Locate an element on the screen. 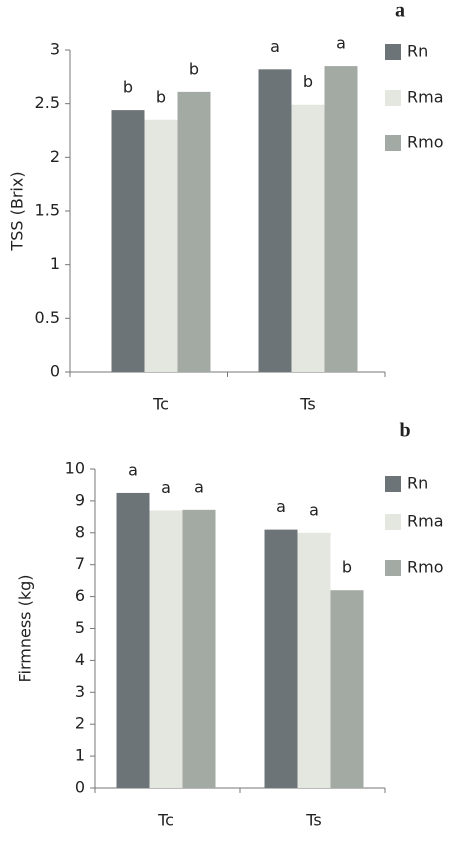 This screenshot has height=841, width=474. panel-label: a is located at coordinates (400, 11).